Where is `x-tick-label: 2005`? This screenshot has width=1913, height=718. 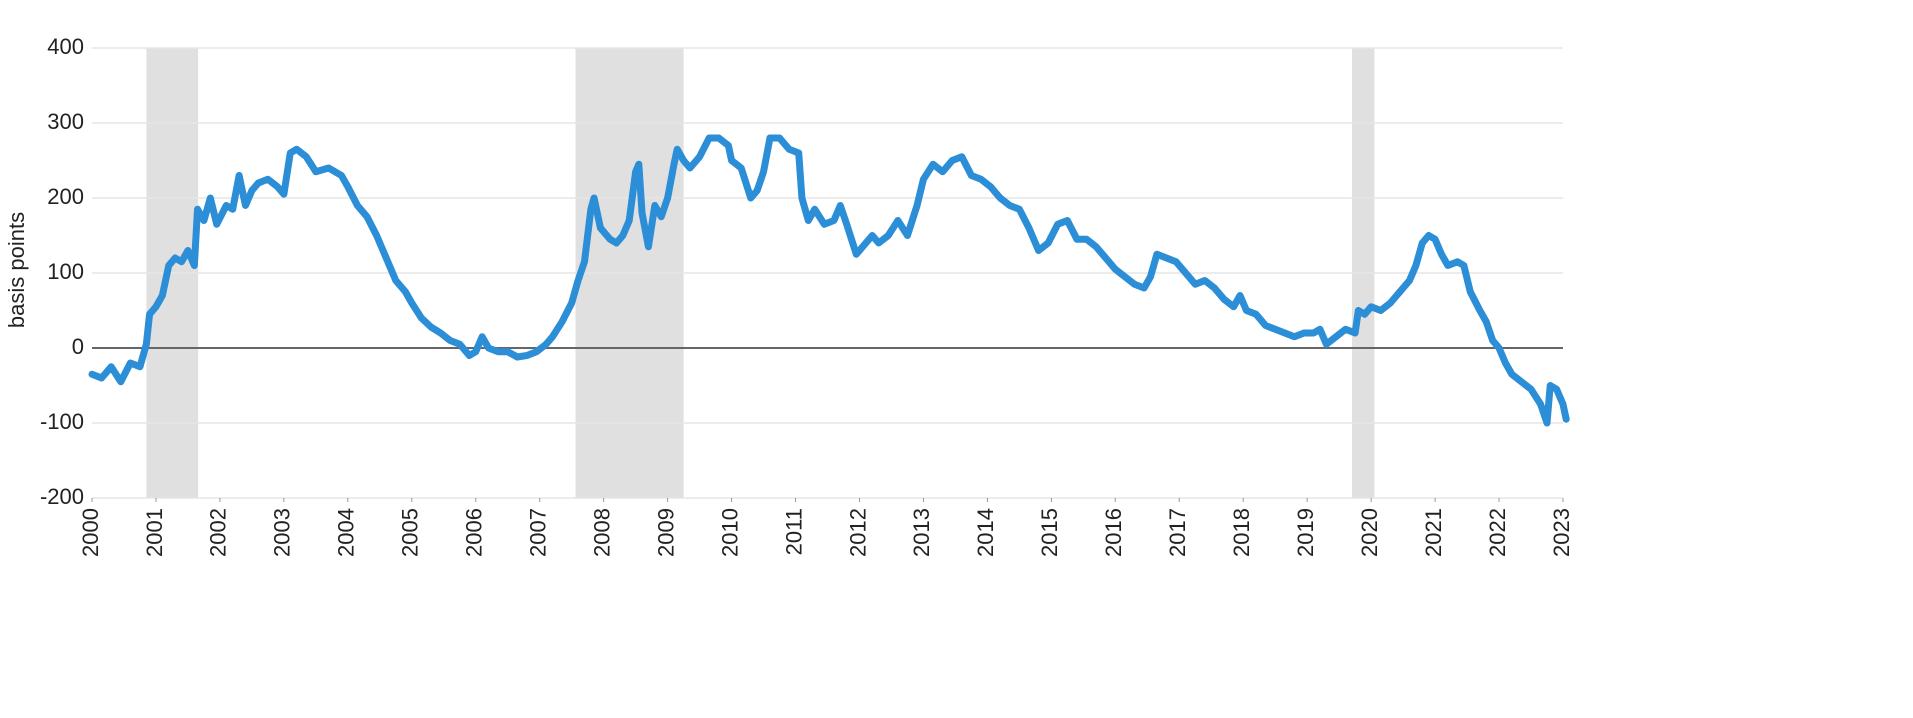 x-tick-label: 2005 is located at coordinates (410, 532).